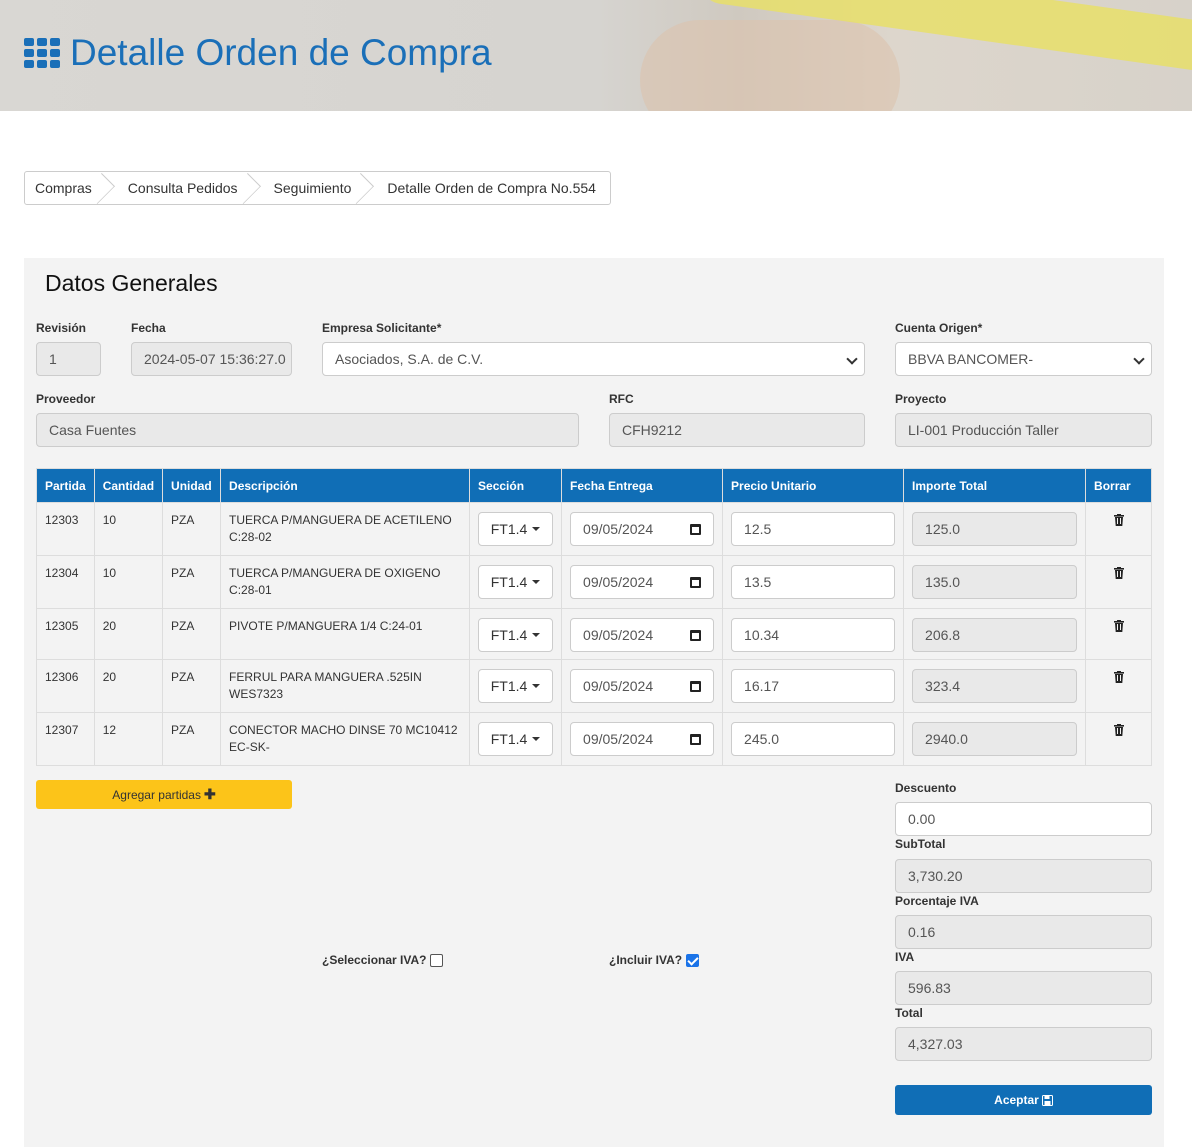 This screenshot has height=1147, width=1192. What do you see at coordinates (995, 529) in the screenshot?
I see `importe-total-field: 125.0` at bounding box center [995, 529].